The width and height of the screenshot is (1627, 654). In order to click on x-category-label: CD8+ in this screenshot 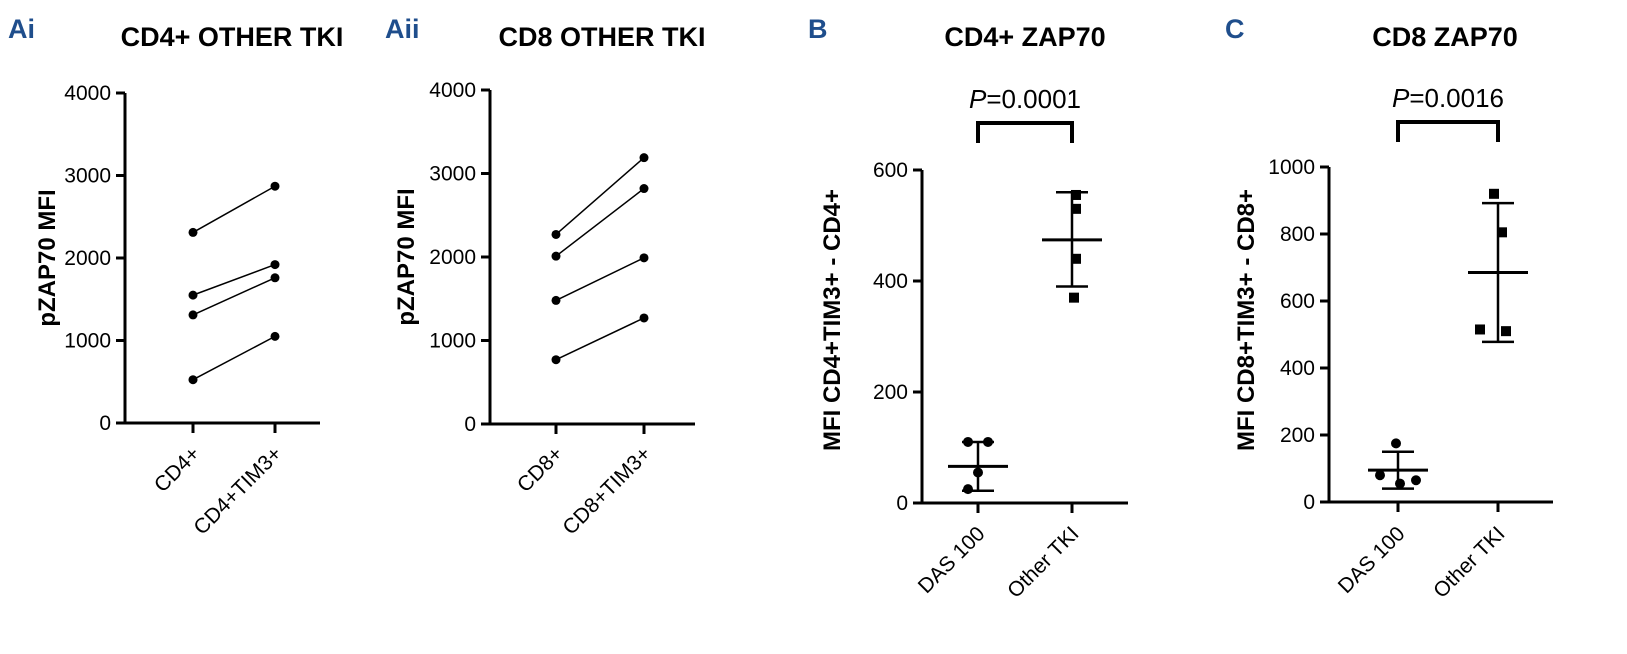, I will do `click(540, 469)`.